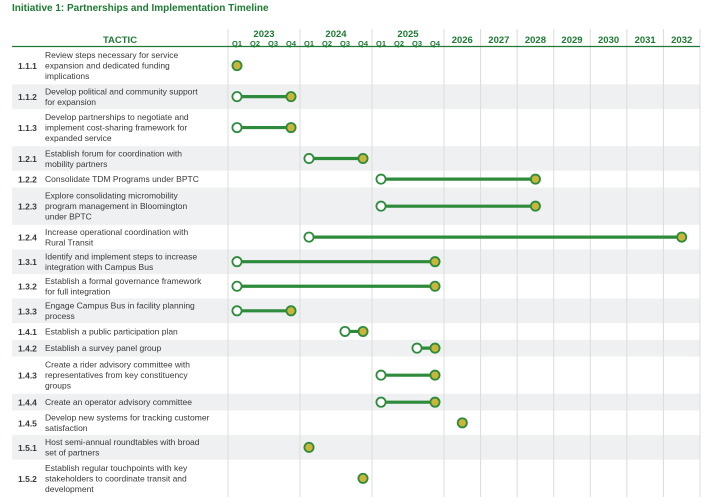  Describe the element at coordinates (58, 386) in the screenshot. I see `tactic-description: groups` at that location.